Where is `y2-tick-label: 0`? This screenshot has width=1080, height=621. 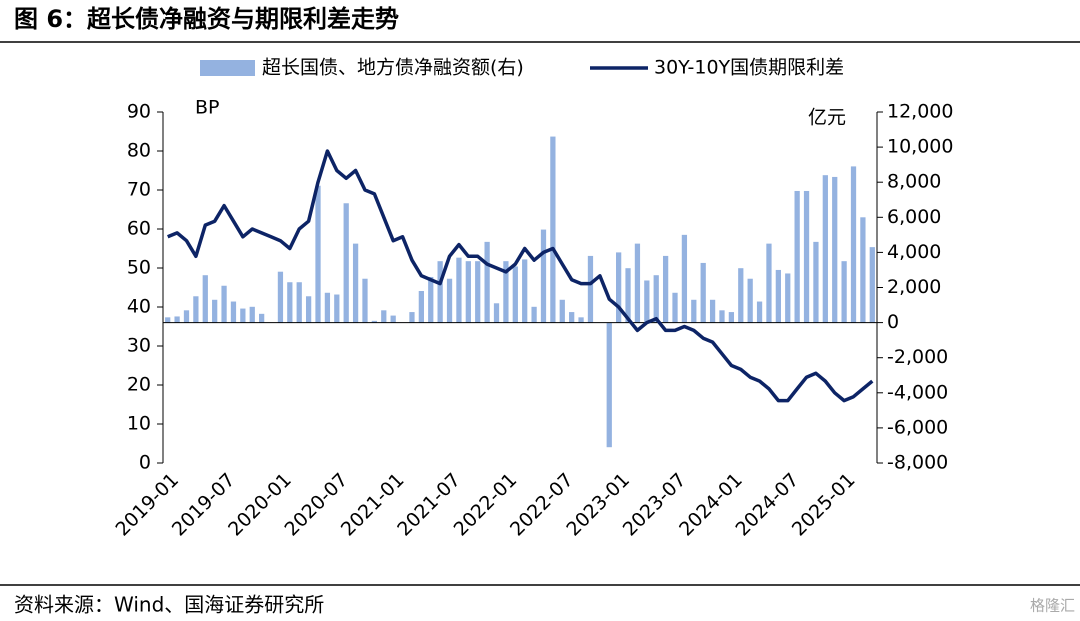
y2-tick-label: 0 is located at coordinates (893, 322).